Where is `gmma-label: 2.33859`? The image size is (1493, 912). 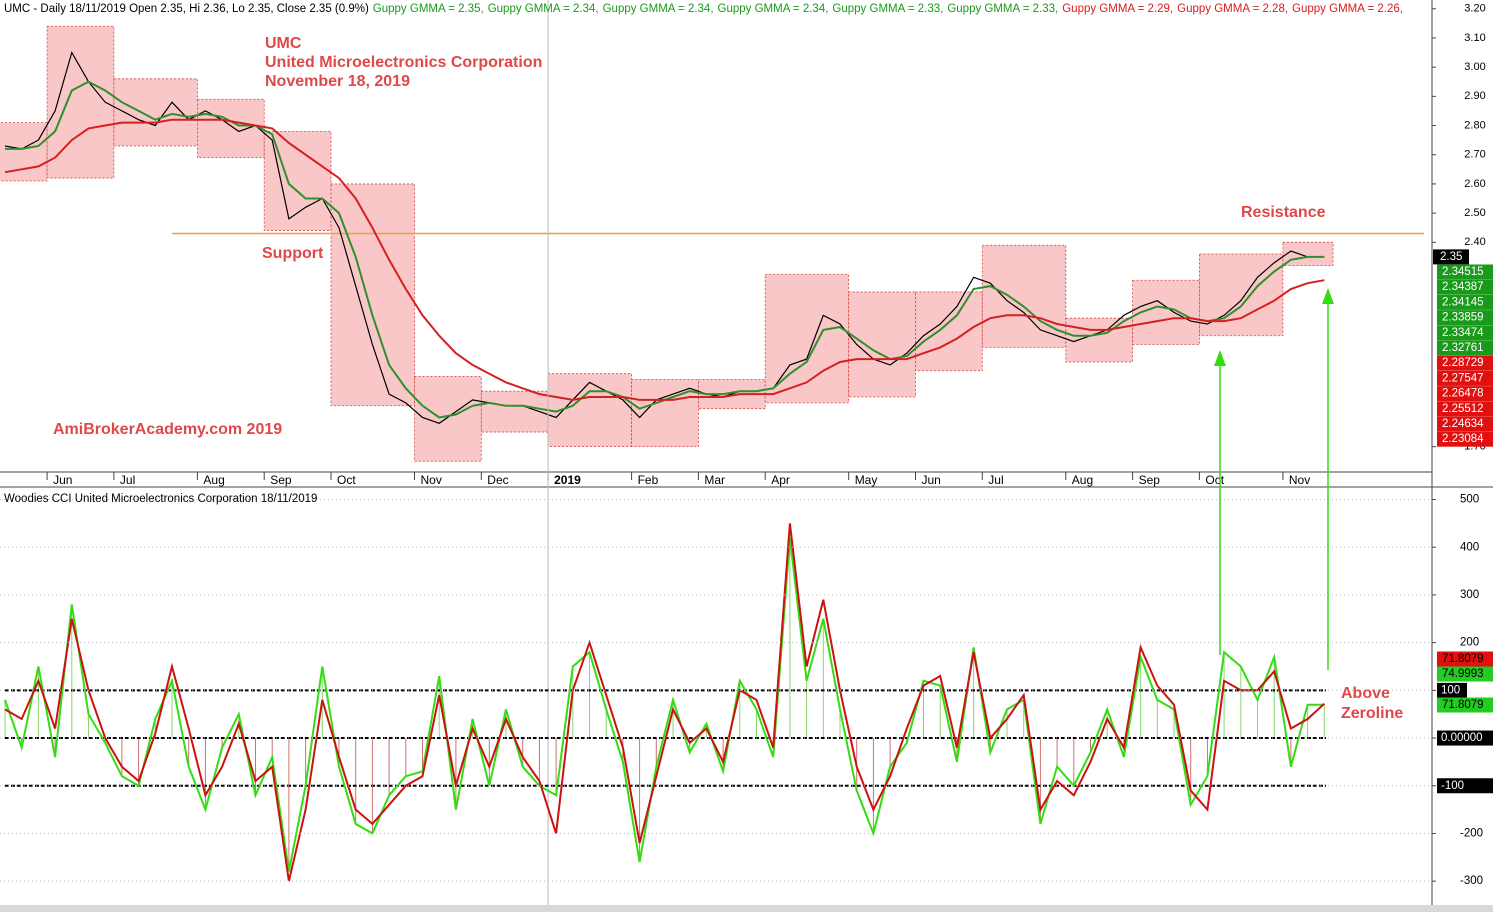 gmma-label: 2.33859 is located at coordinates (1463, 318).